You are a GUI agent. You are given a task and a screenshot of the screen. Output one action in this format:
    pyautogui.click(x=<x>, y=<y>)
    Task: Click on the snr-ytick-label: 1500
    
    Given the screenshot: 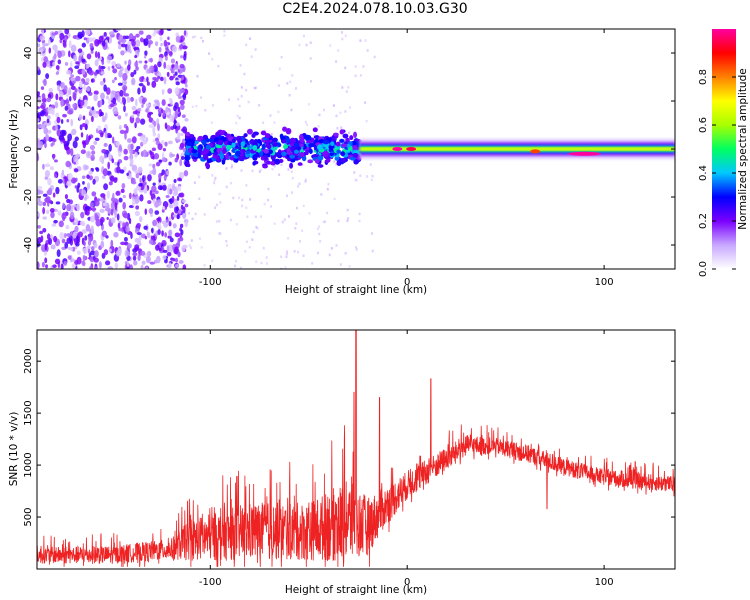 What is the action you would take?
    pyautogui.click(x=28, y=412)
    